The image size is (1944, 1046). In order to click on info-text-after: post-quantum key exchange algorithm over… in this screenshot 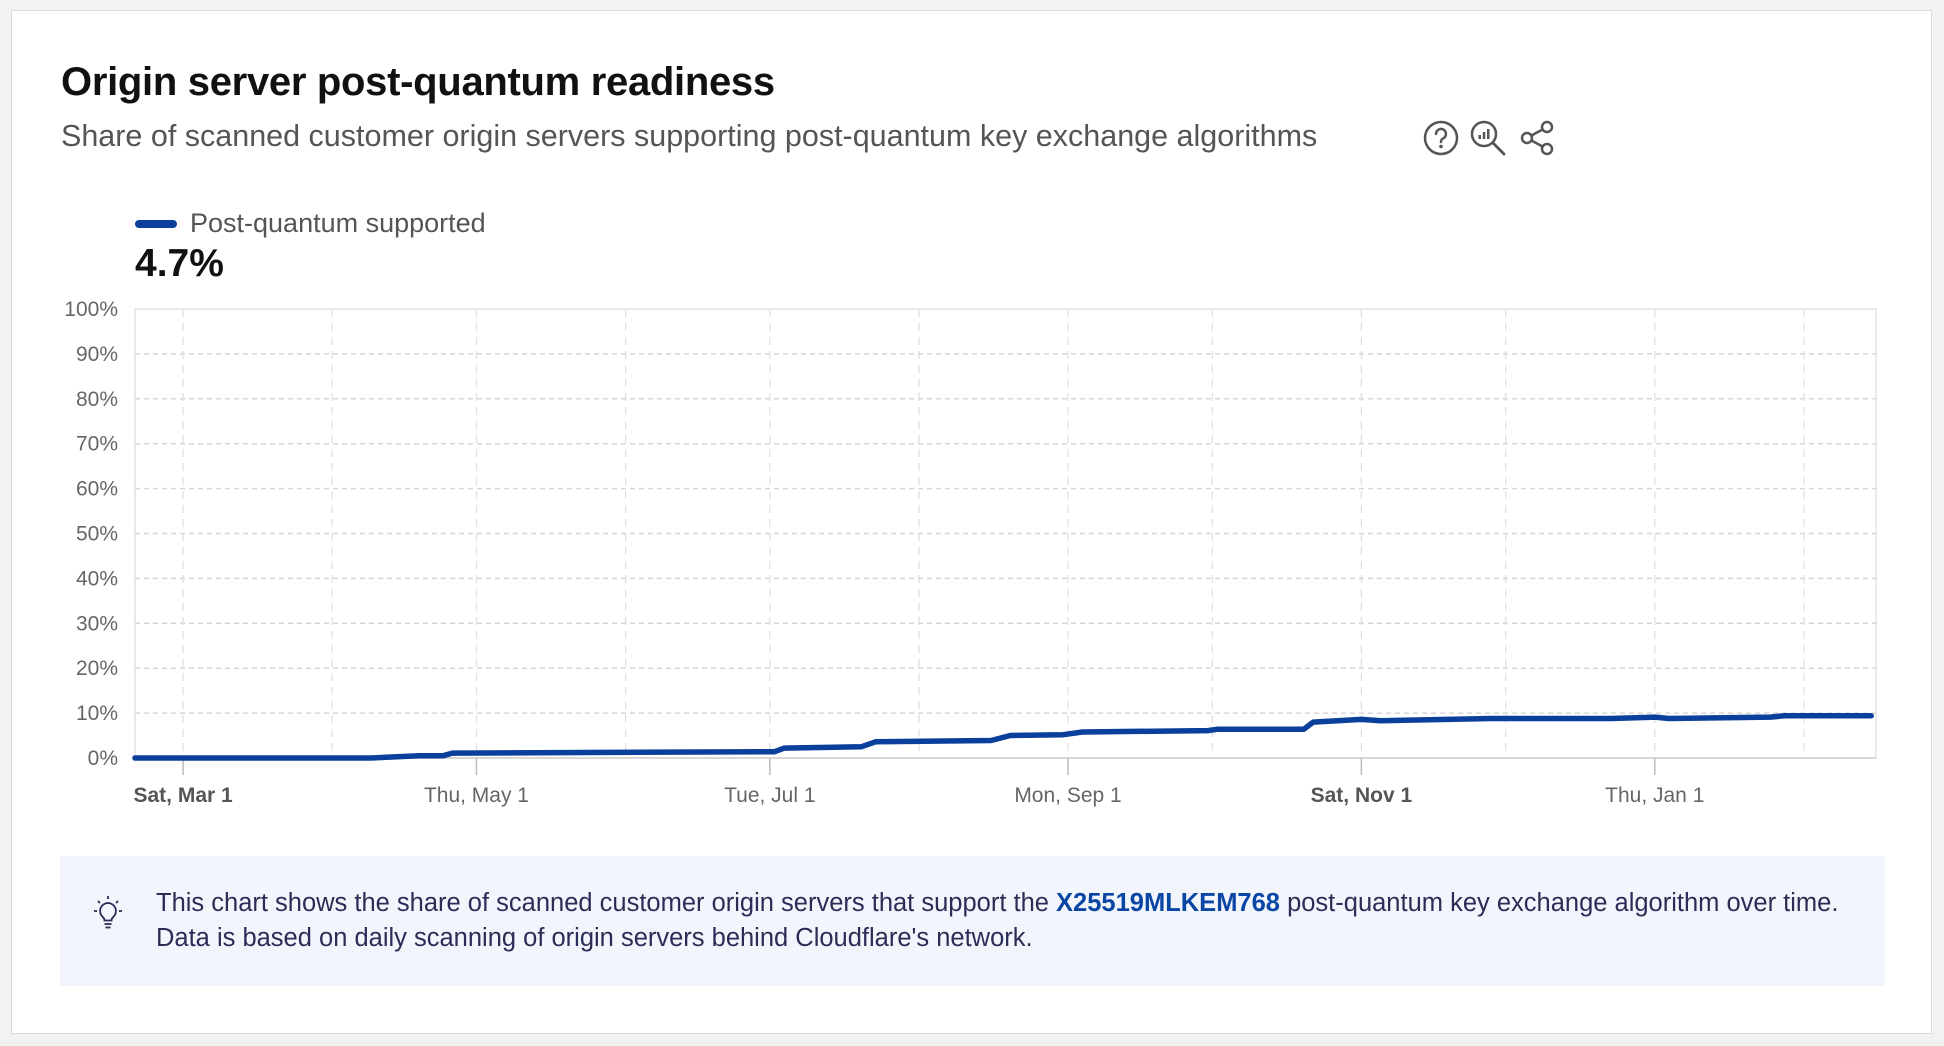, I will do `click(997, 920)`.